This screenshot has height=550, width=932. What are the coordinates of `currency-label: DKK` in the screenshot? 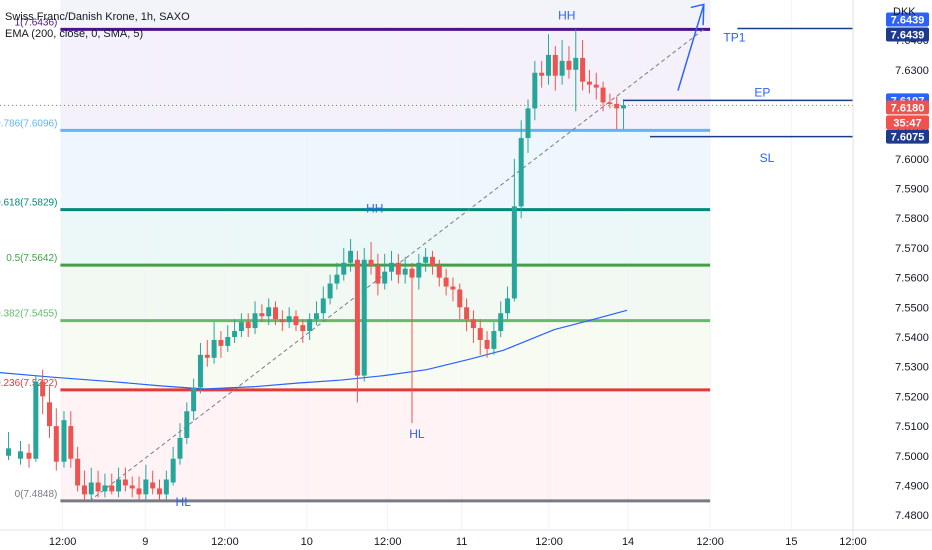 It's located at (904, 12).